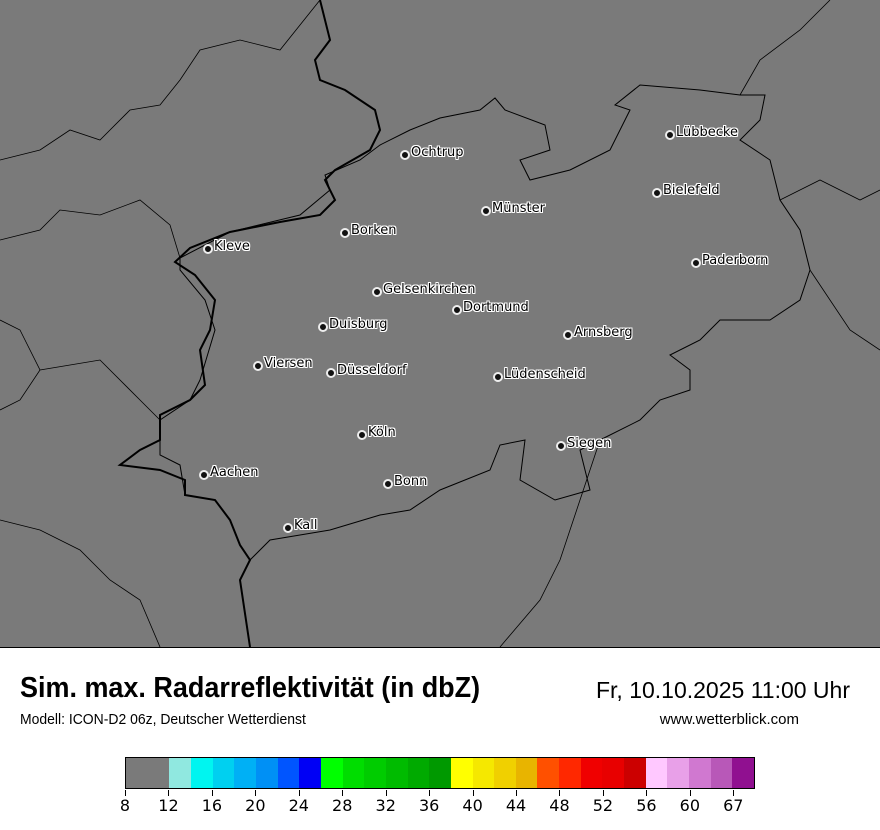 This screenshot has width=880, height=830. Describe the element at coordinates (429, 289) in the screenshot. I see `city-label: Gelsenkirchen` at that location.